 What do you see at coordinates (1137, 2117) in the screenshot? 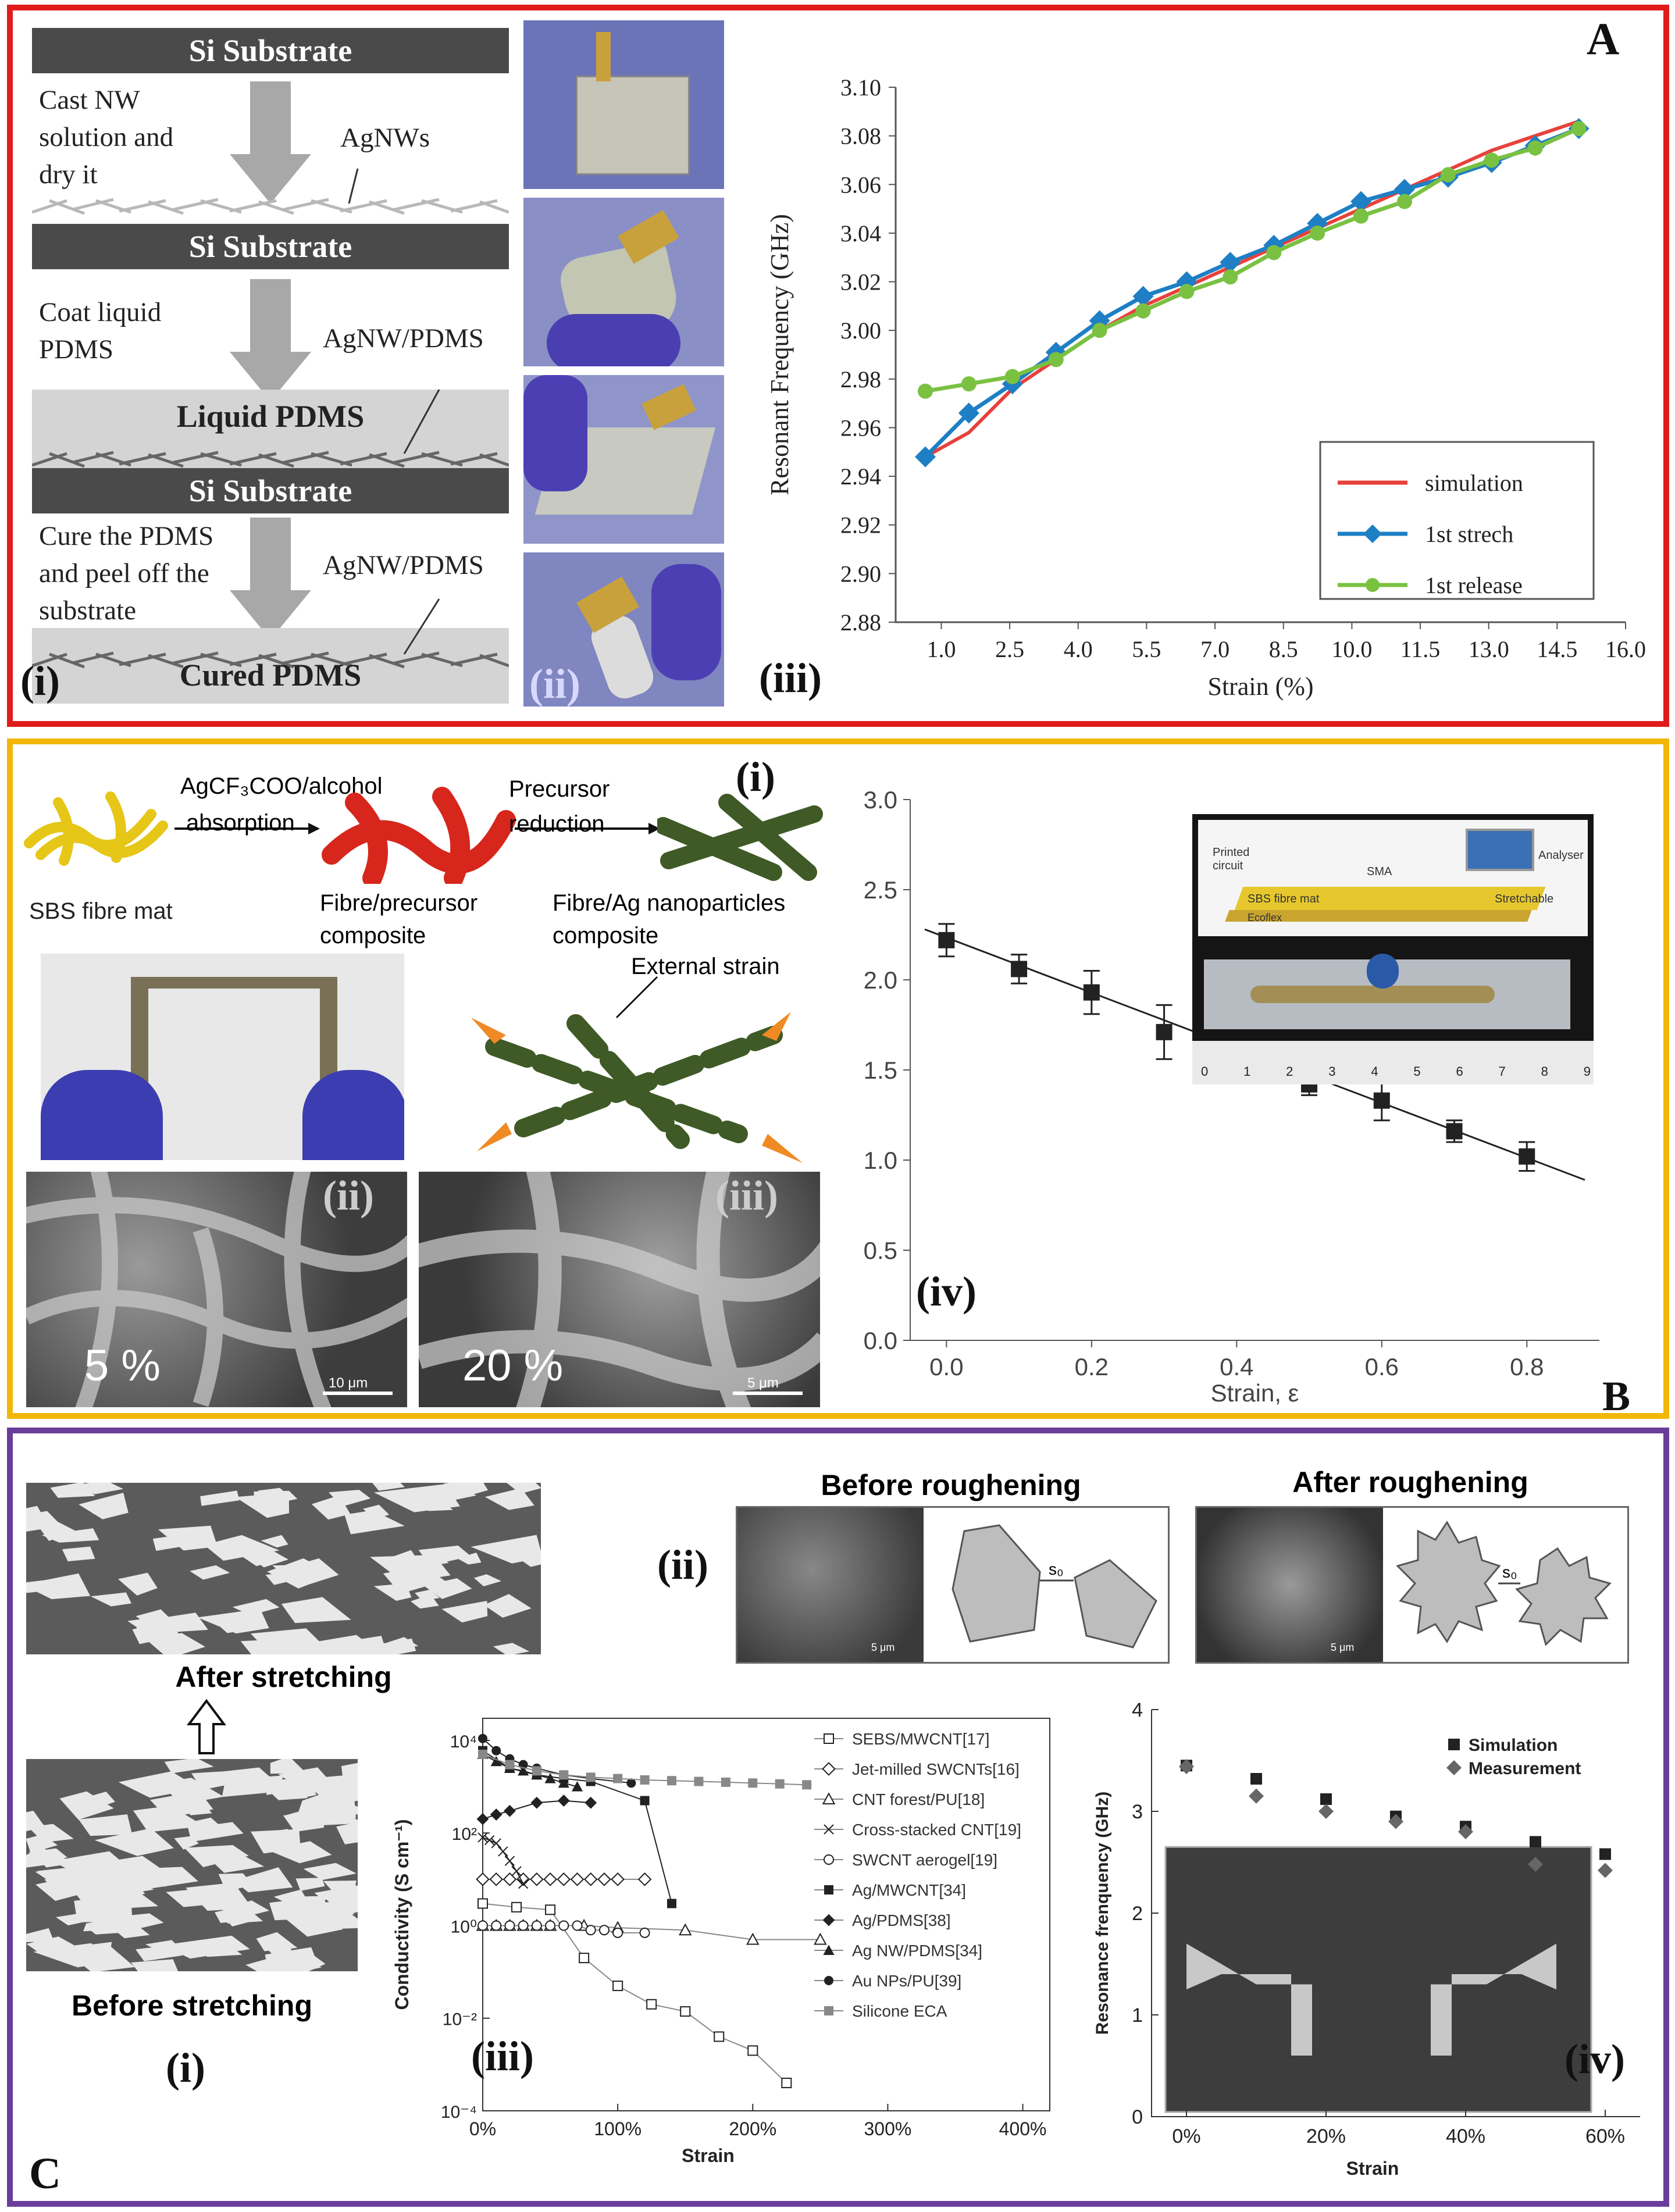
I see `y-tick-label: 0` at bounding box center [1137, 2117].